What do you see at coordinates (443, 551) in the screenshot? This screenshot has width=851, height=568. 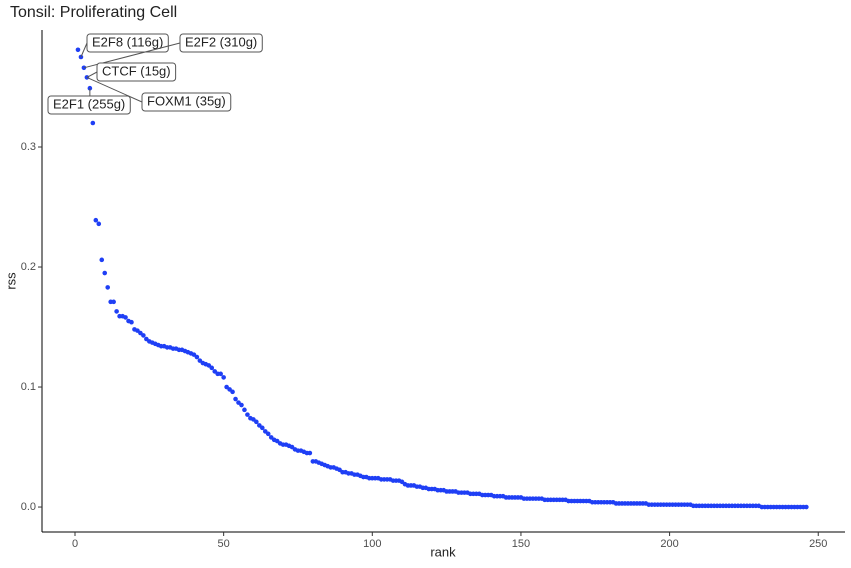 I see `x-axis-label: rank` at bounding box center [443, 551].